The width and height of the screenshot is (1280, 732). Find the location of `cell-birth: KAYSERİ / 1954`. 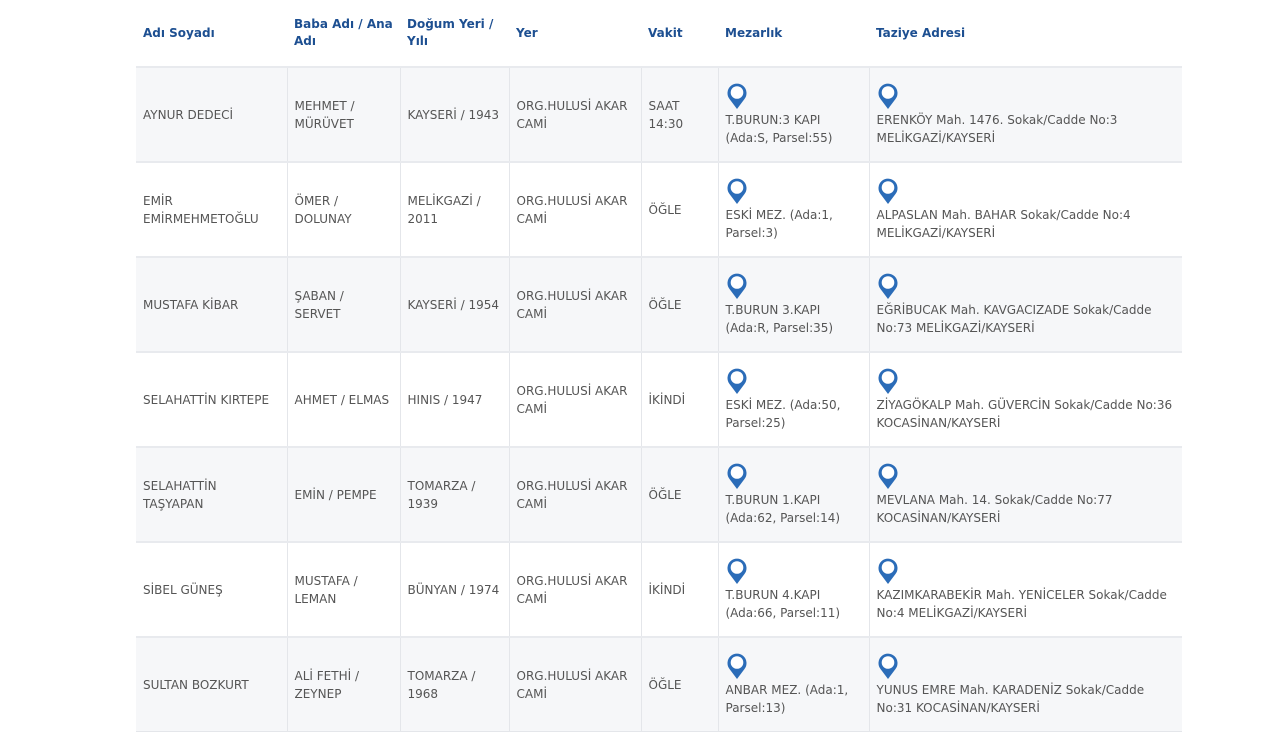

cell-birth: KAYSERİ / 1954 is located at coordinates (454, 304).